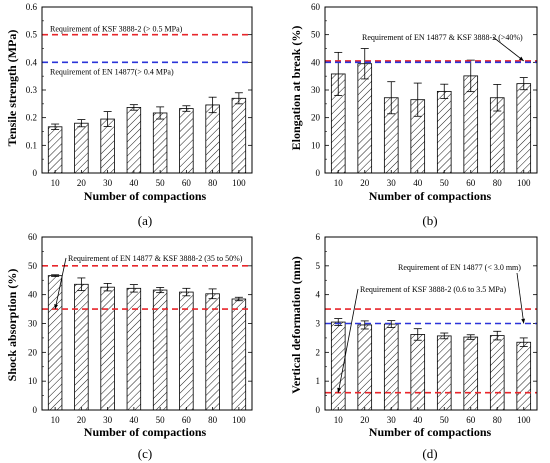  I want to click on y-tick-label: 0.5, so click(32, 35).